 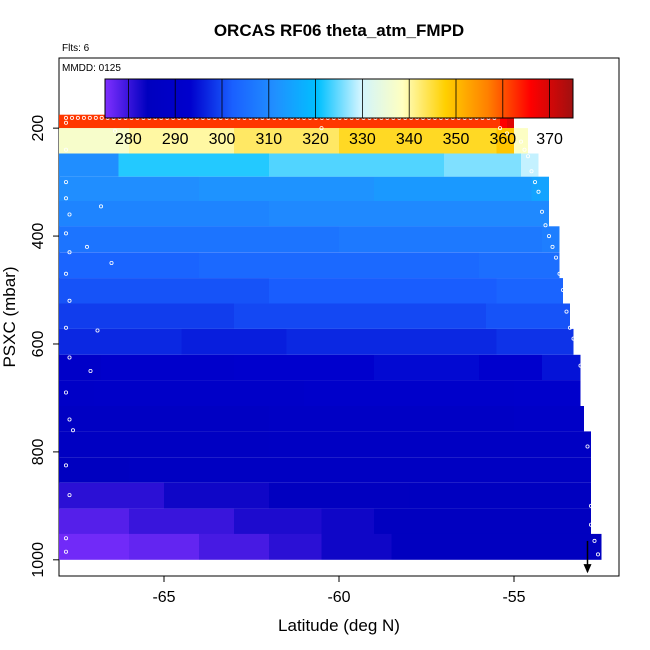 I want to click on y-tick-label: 400, so click(x=38, y=236).